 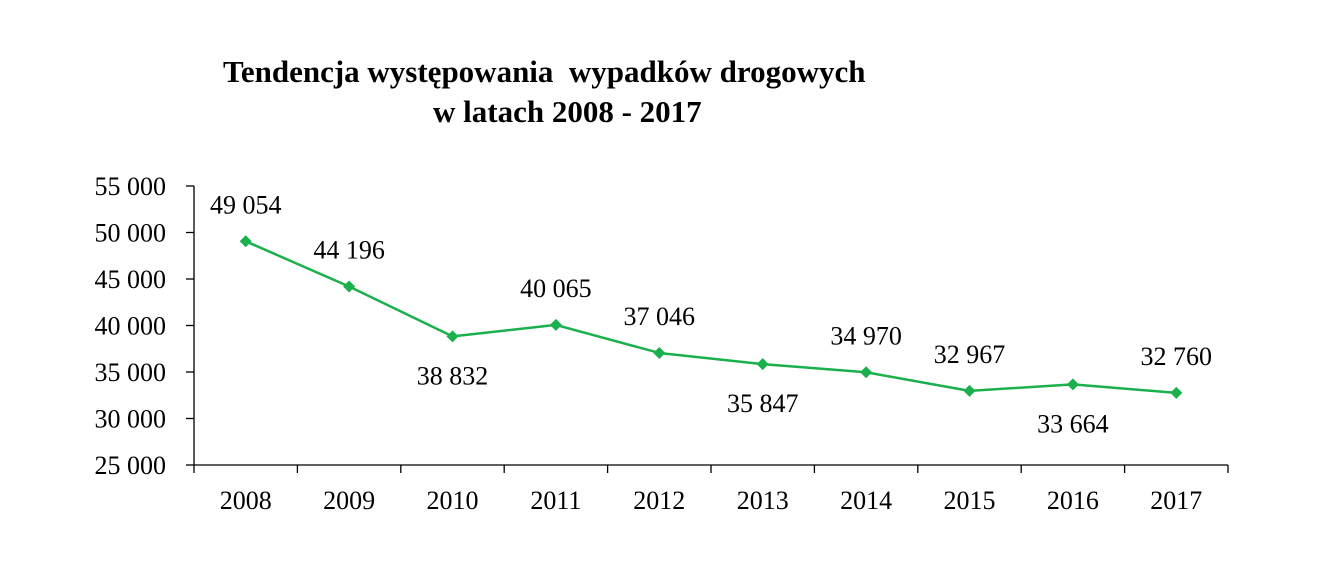 I want to click on x-tick-label: 2016, so click(x=1073, y=500).